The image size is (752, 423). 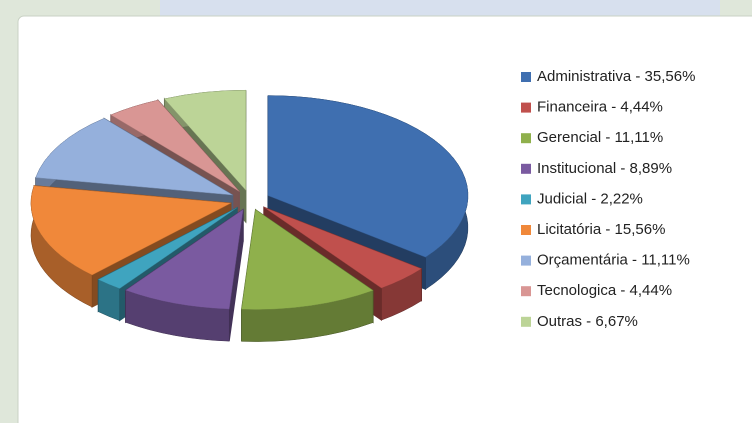 What do you see at coordinates (604, 168) in the screenshot?
I see `legend-label: Institucional - 8,89%` at bounding box center [604, 168].